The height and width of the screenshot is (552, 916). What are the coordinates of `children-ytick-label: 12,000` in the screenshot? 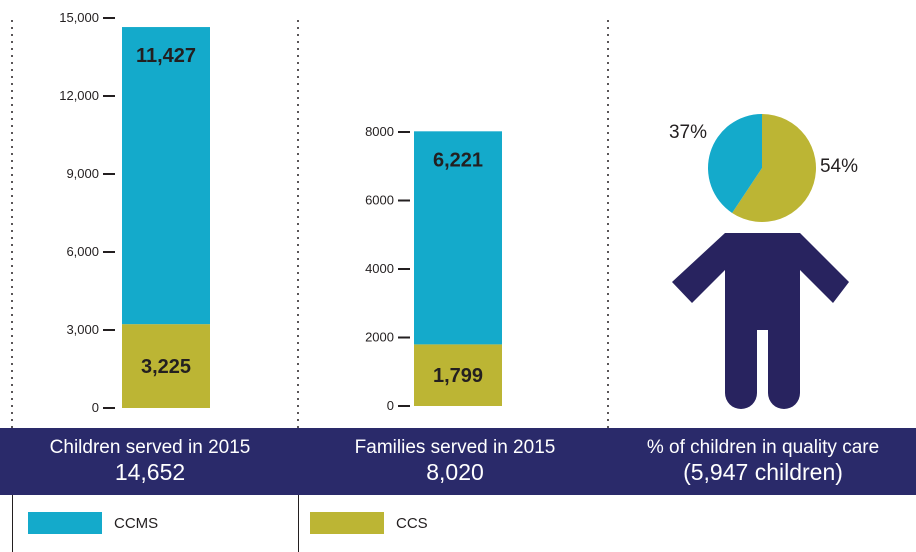 It's located at (79, 95).